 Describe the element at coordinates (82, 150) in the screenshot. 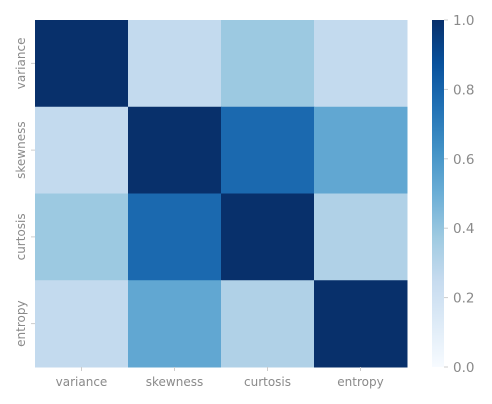

I see `heatmap-cell-skewness-variance` at that location.